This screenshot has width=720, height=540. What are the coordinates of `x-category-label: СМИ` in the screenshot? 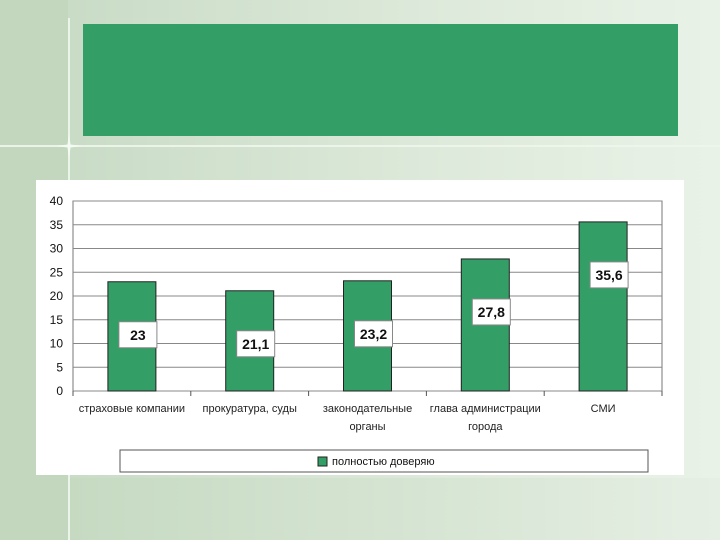 It's located at (603, 409).